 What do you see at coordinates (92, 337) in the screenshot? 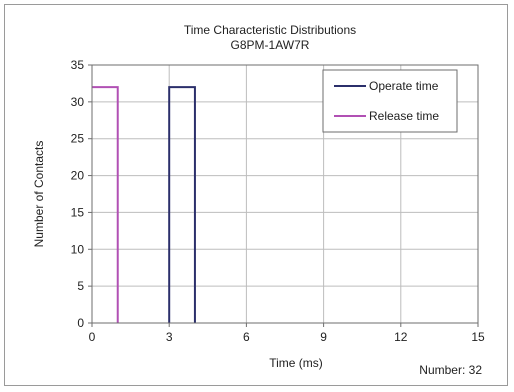
I see `x-tick-label: 0` at bounding box center [92, 337].